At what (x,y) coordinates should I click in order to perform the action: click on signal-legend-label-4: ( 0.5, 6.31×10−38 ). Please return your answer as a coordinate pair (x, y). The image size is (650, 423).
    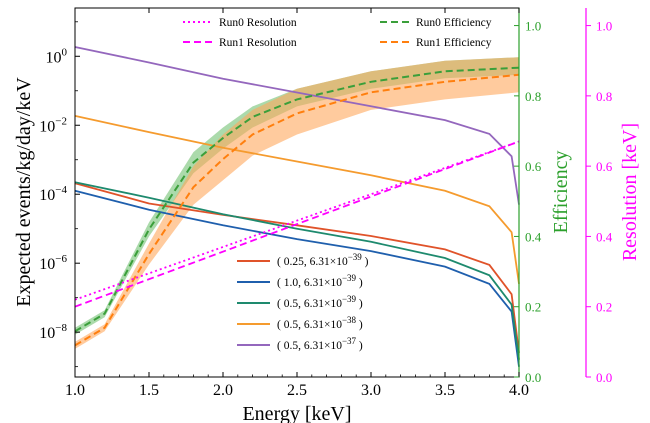
    Looking at the image, I should click on (320, 323).